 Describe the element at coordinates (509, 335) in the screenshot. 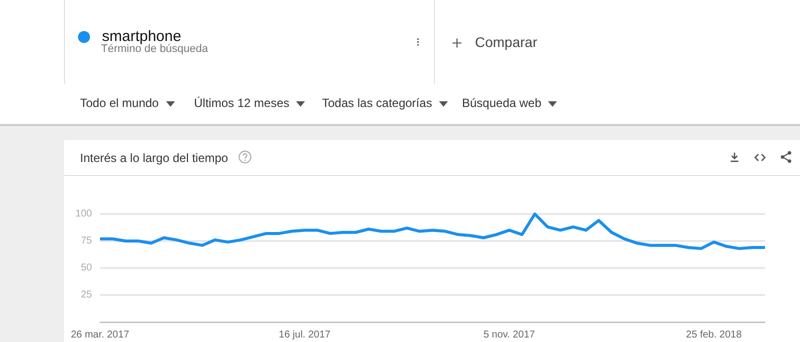

I see `x-tick-label: 5 nov. 2017` at that location.